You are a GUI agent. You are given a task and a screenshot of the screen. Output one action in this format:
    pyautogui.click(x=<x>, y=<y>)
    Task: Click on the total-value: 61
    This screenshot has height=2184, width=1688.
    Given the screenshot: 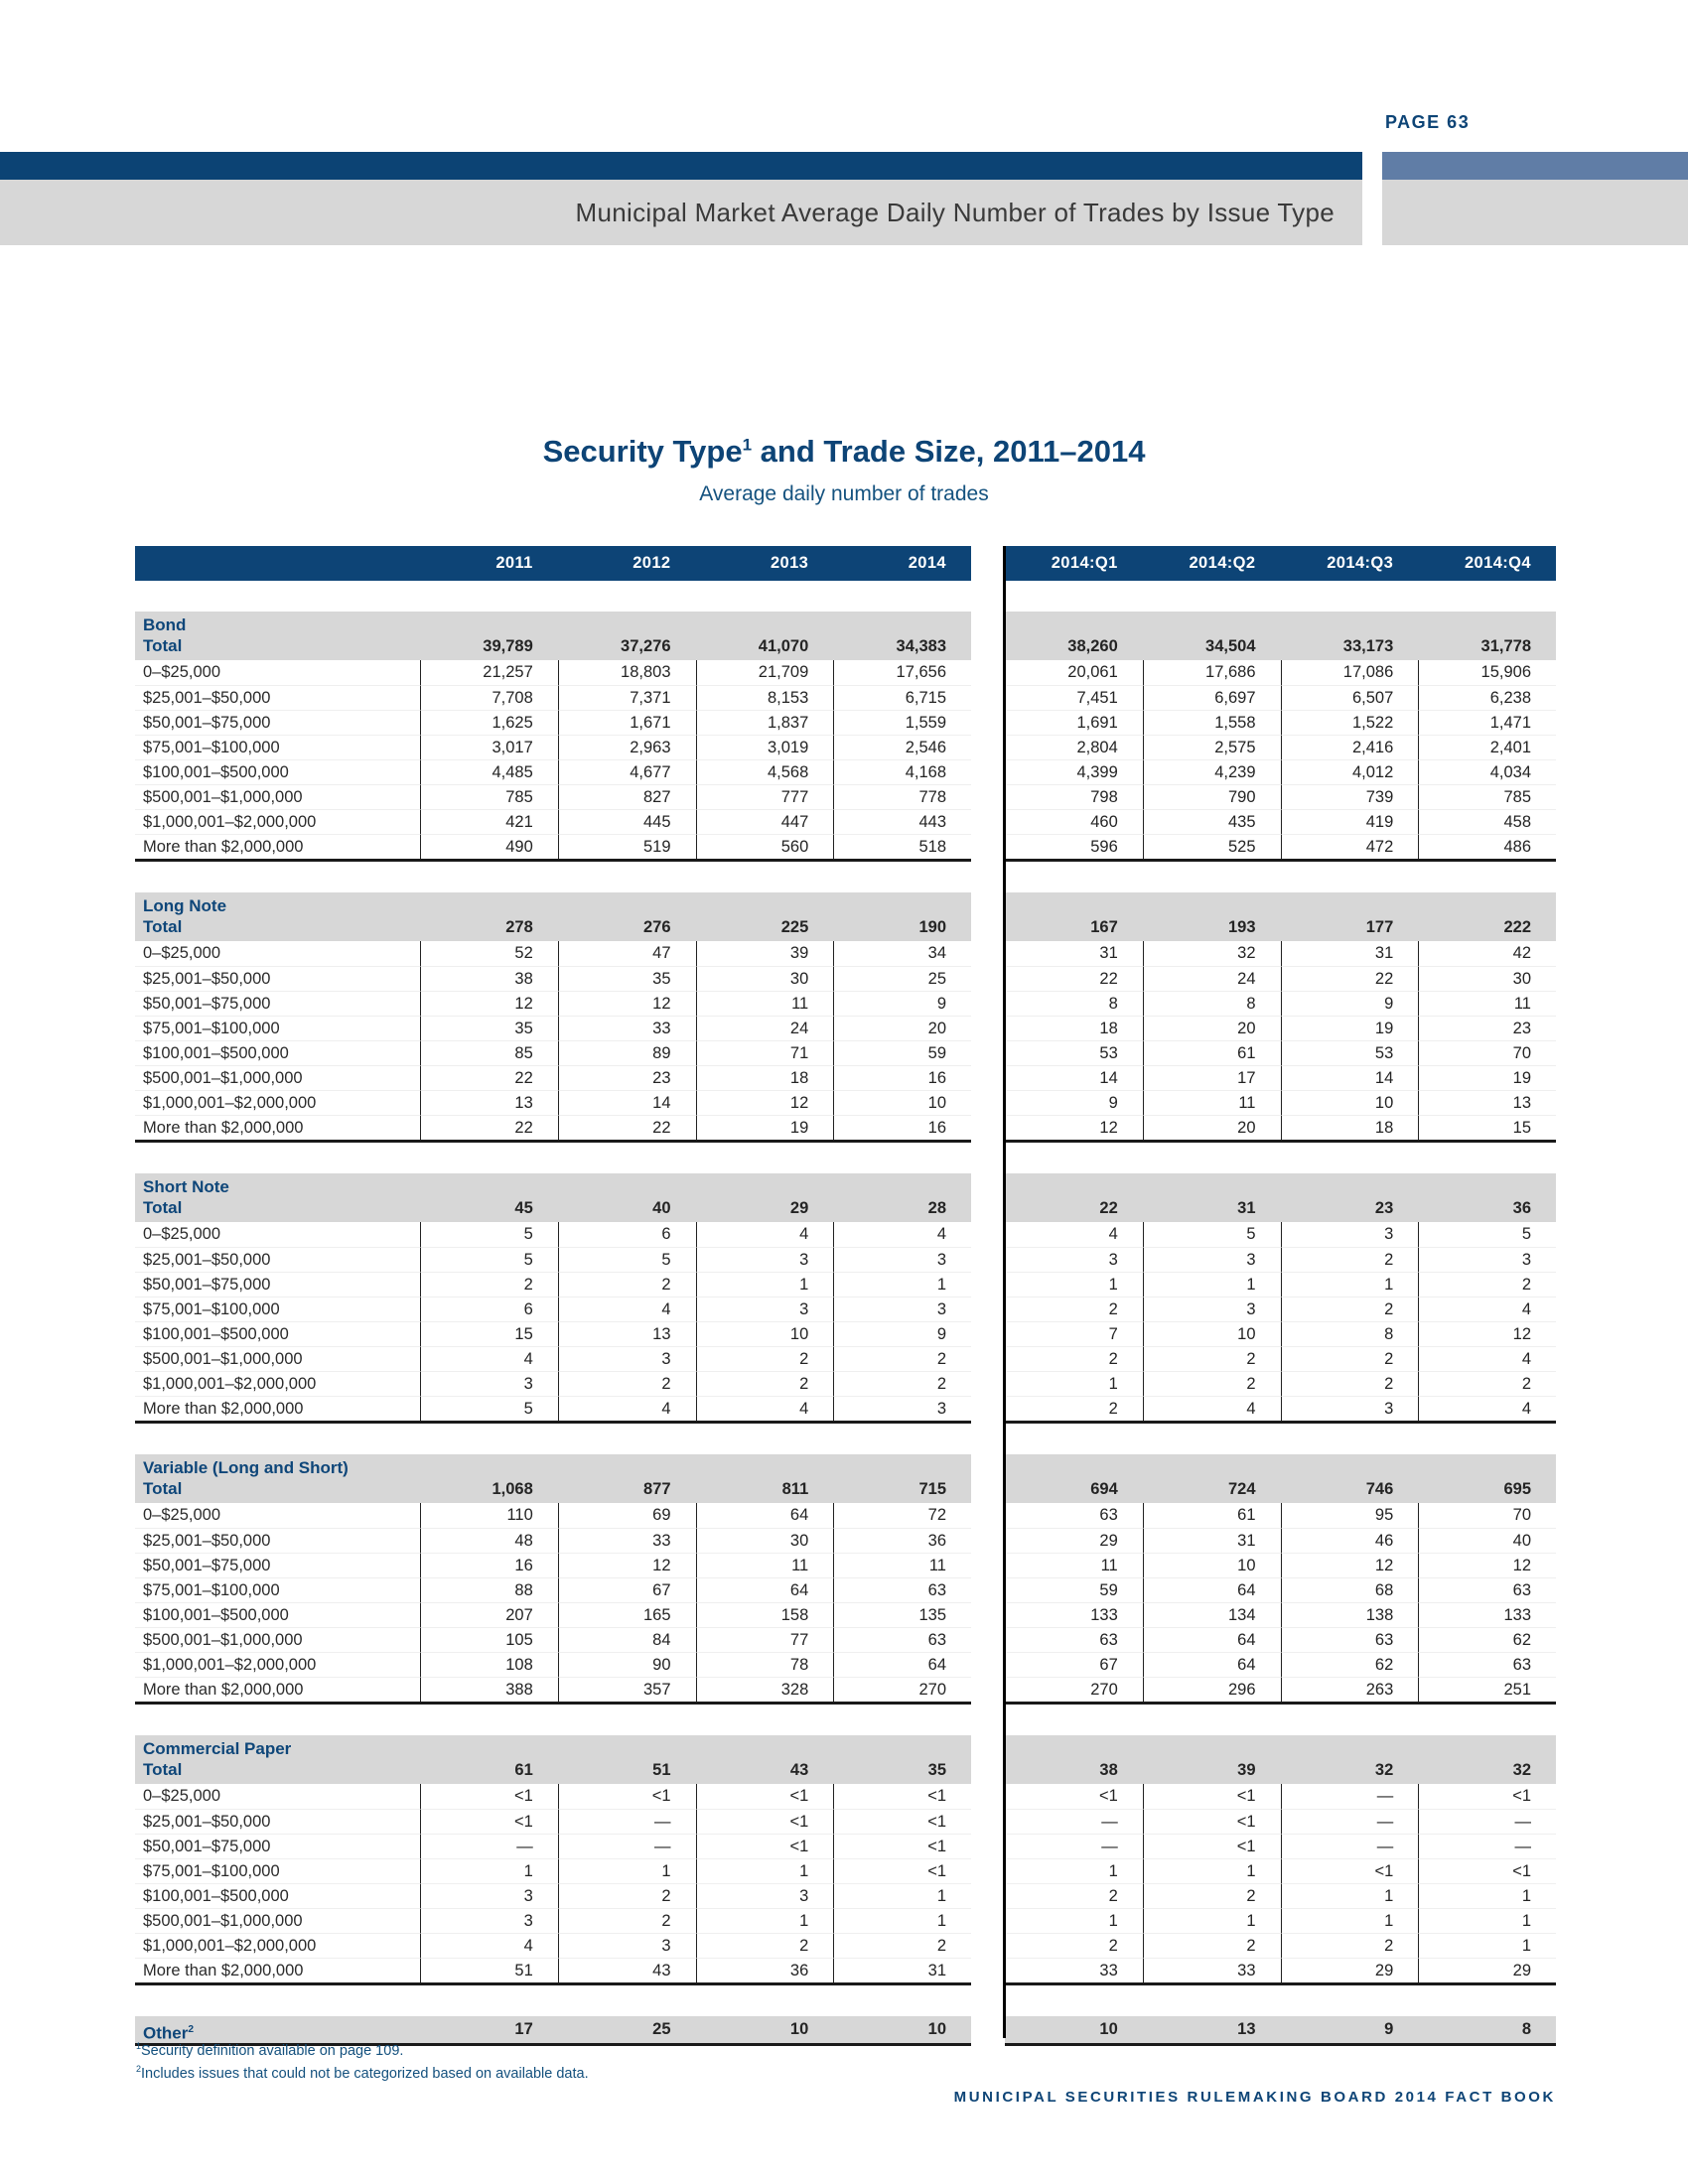 What is the action you would take?
    pyautogui.click(x=489, y=1771)
    